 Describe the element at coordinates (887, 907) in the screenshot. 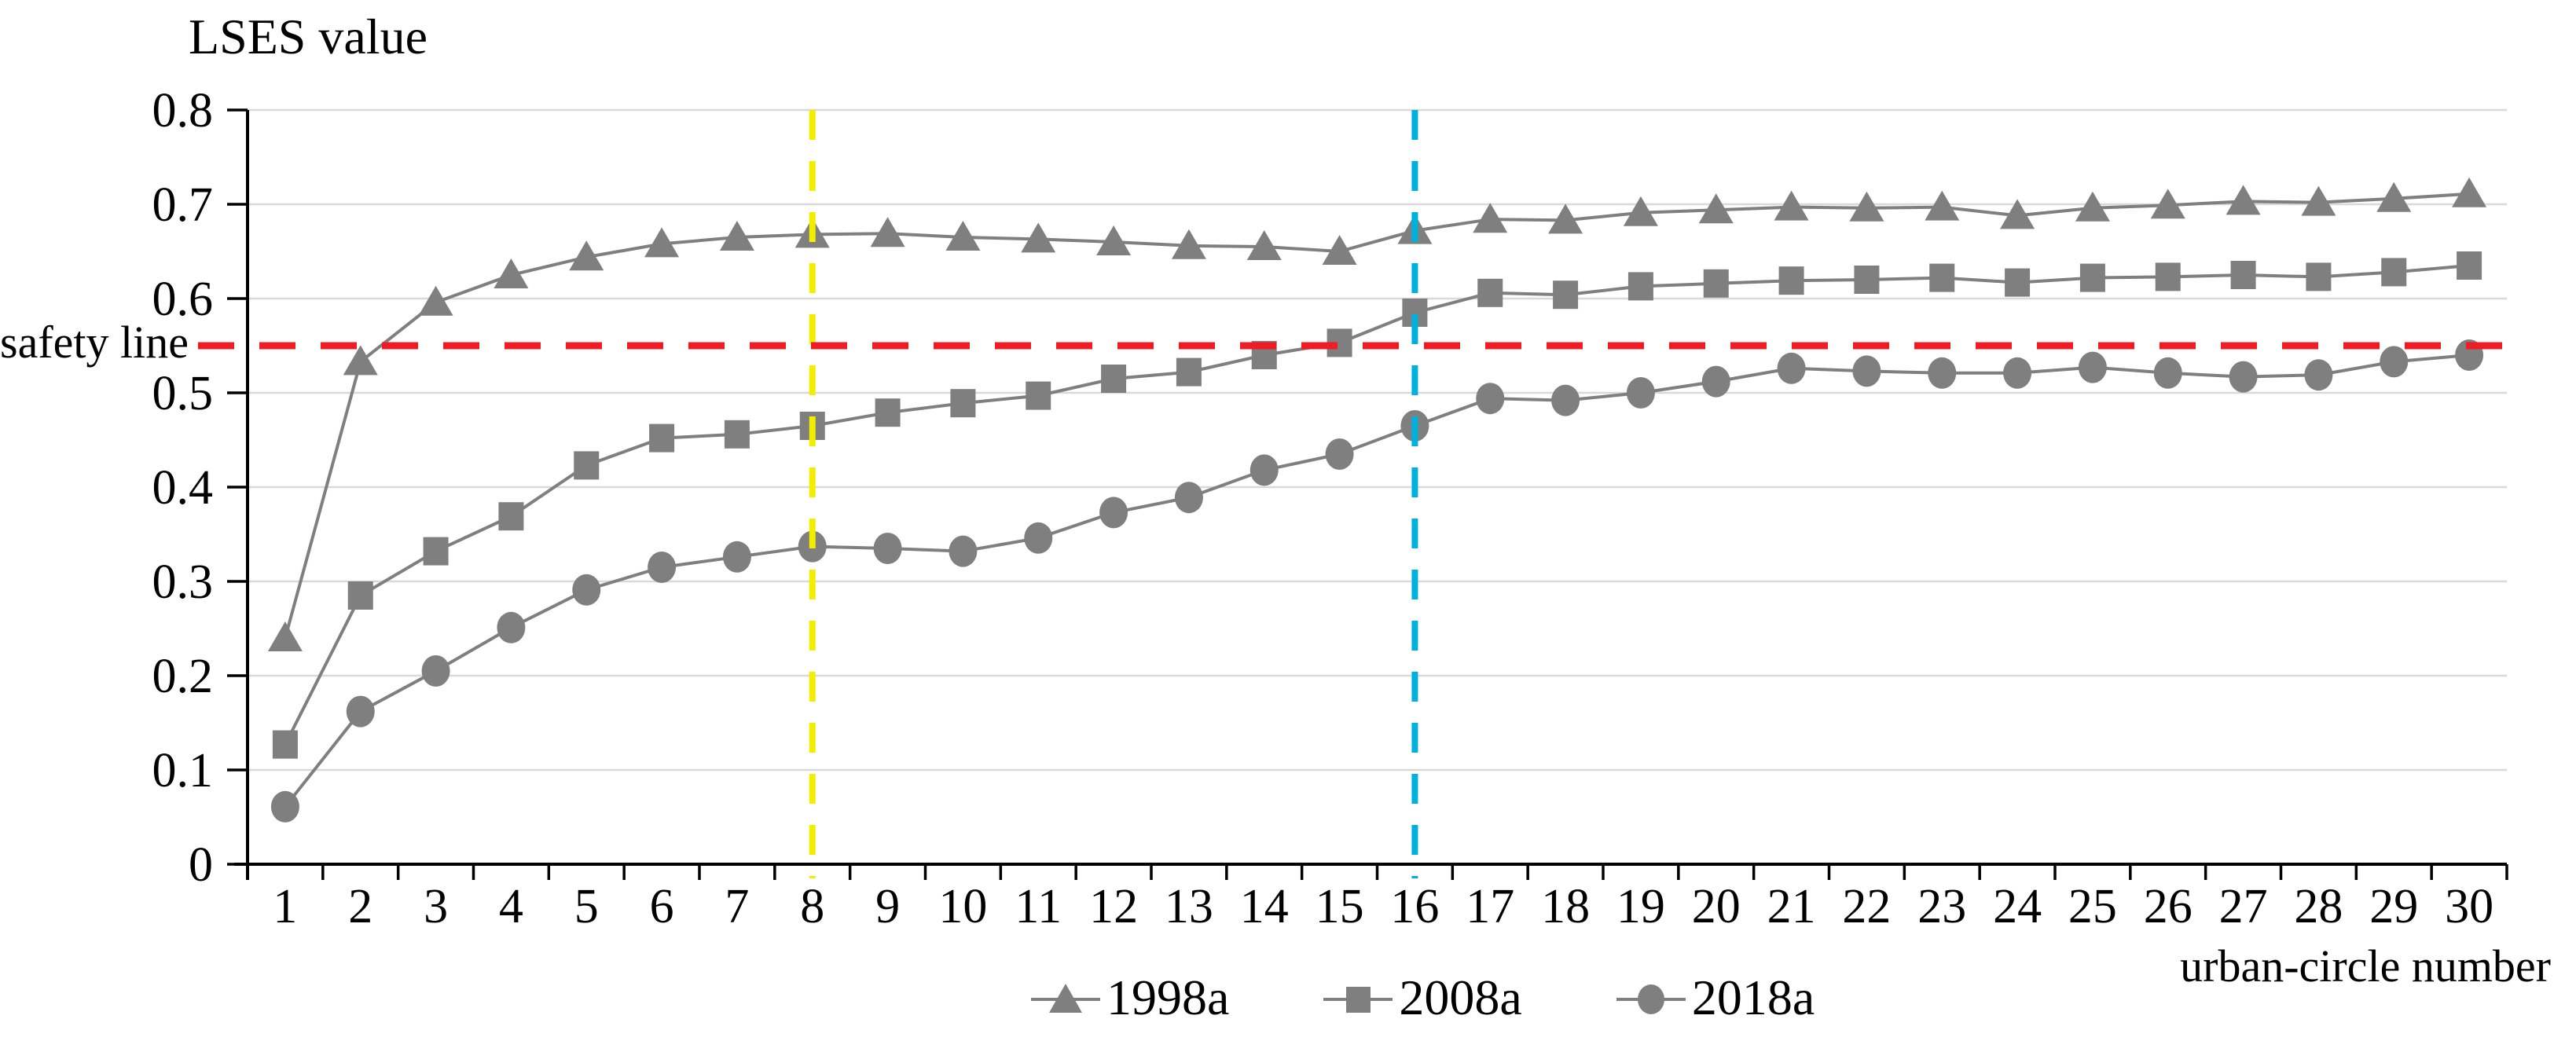

I see `x-tick-label: 9` at that location.